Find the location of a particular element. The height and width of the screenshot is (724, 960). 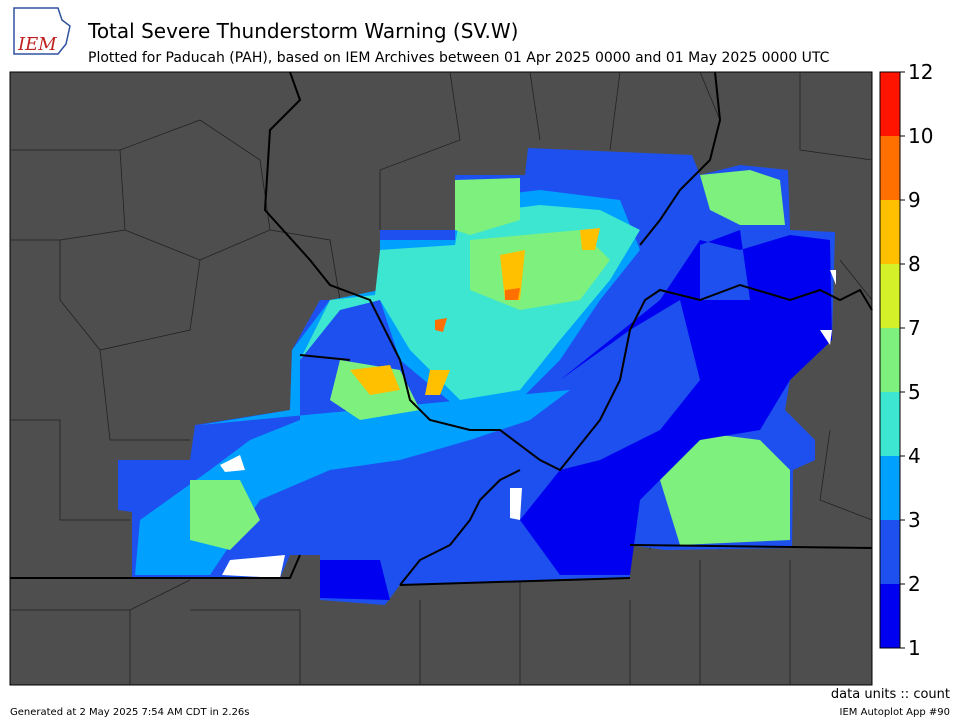

colorbar-tick-label: 7 is located at coordinates (914, 328).